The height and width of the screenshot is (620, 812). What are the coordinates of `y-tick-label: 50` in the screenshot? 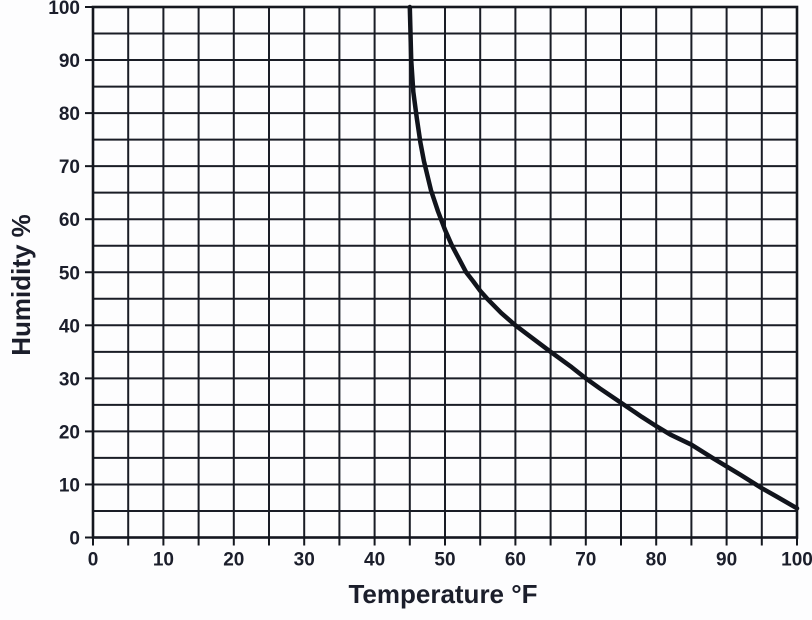 It's located at (69, 273).